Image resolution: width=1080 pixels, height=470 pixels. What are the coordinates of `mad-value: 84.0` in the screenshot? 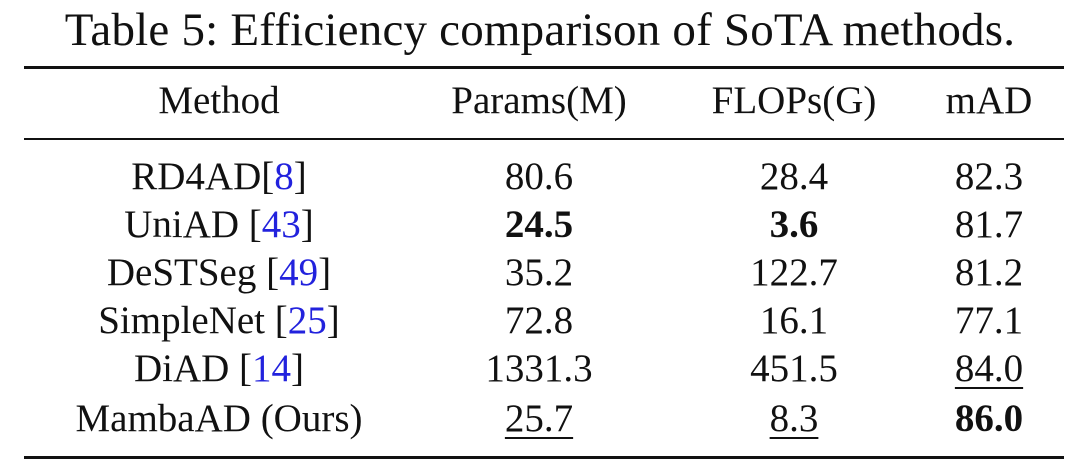 It's located at (989, 368).